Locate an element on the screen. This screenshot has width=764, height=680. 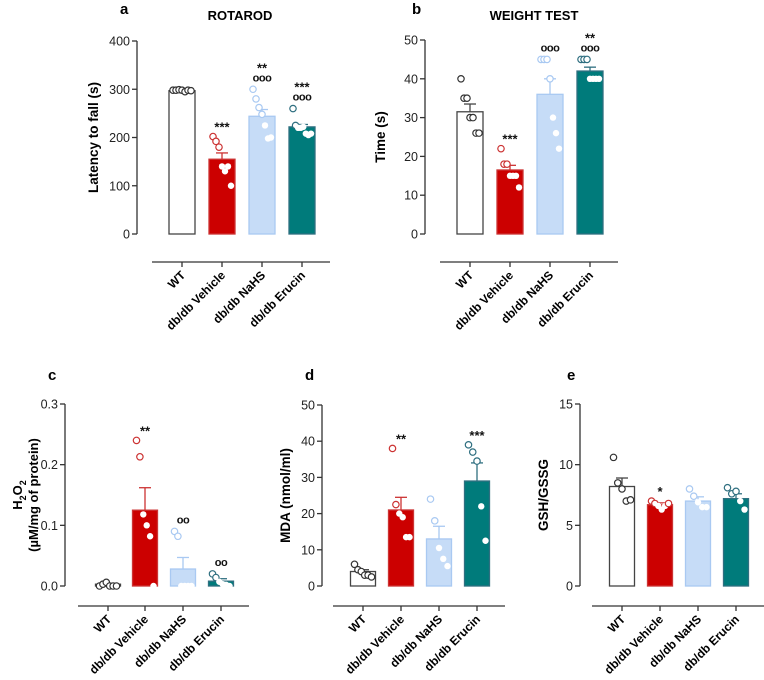
panel-letter: c is located at coordinates (52, 375).